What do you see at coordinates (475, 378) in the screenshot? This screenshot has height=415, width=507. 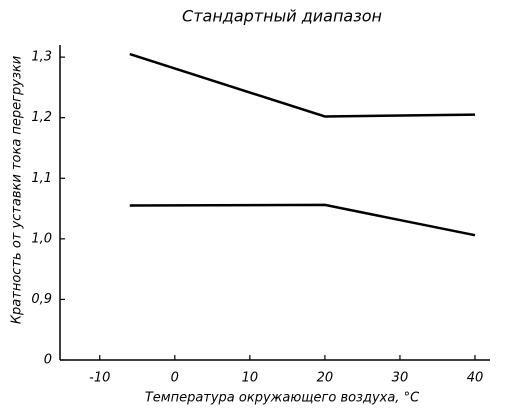 I see `x-tick-label: 40` at bounding box center [475, 378].